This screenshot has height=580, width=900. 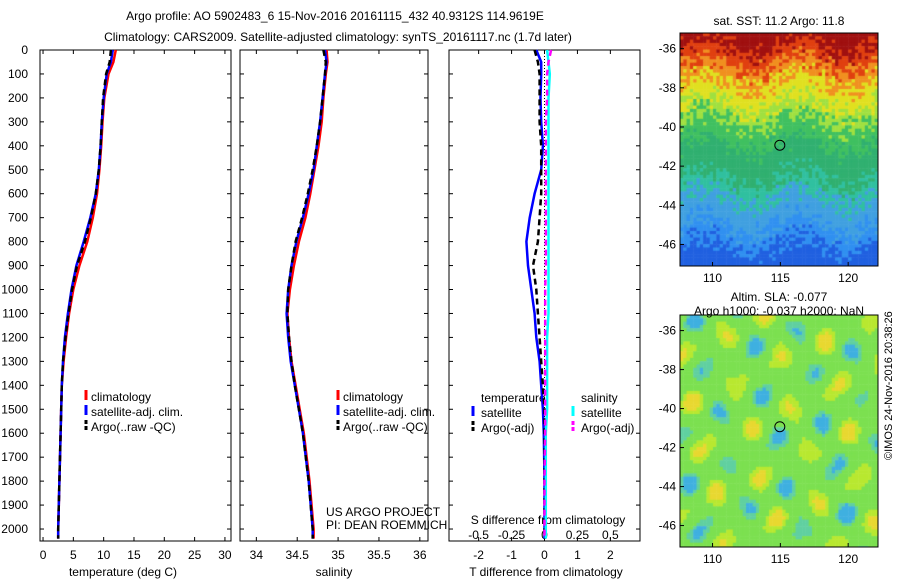 What do you see at coordinates (548, 294) in the screenshot?
I see `series-line-s-argo-adj-` at bounding box center [548, 294].